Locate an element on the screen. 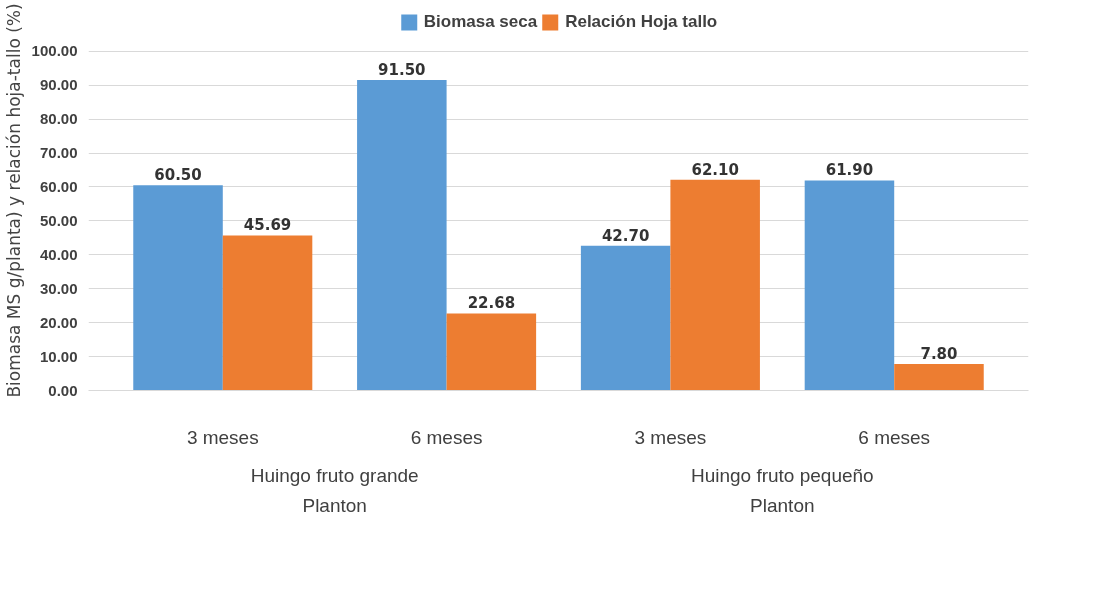 This screenshot has width=1119, height=610. y-tick-label: 80.00 is located at coordinates (58, 119).